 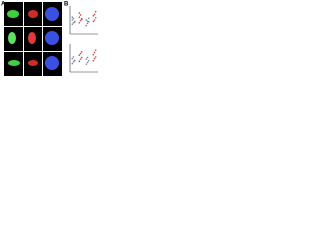 What do you see at coordinates (3, 5) in the screenshot?
I see `panel-label: A` at bounding box center [3, 5].